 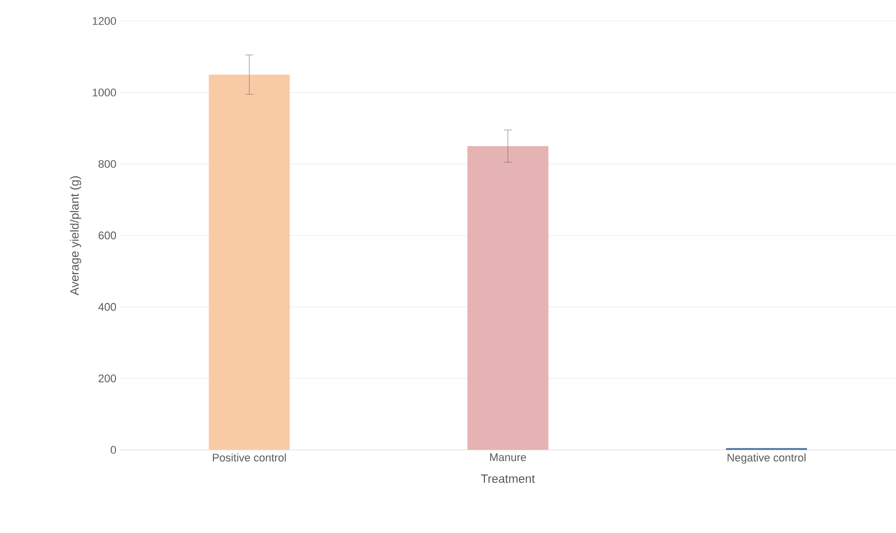 I want to click on x-axis-title: Treatment, so click(x=508, y=478).